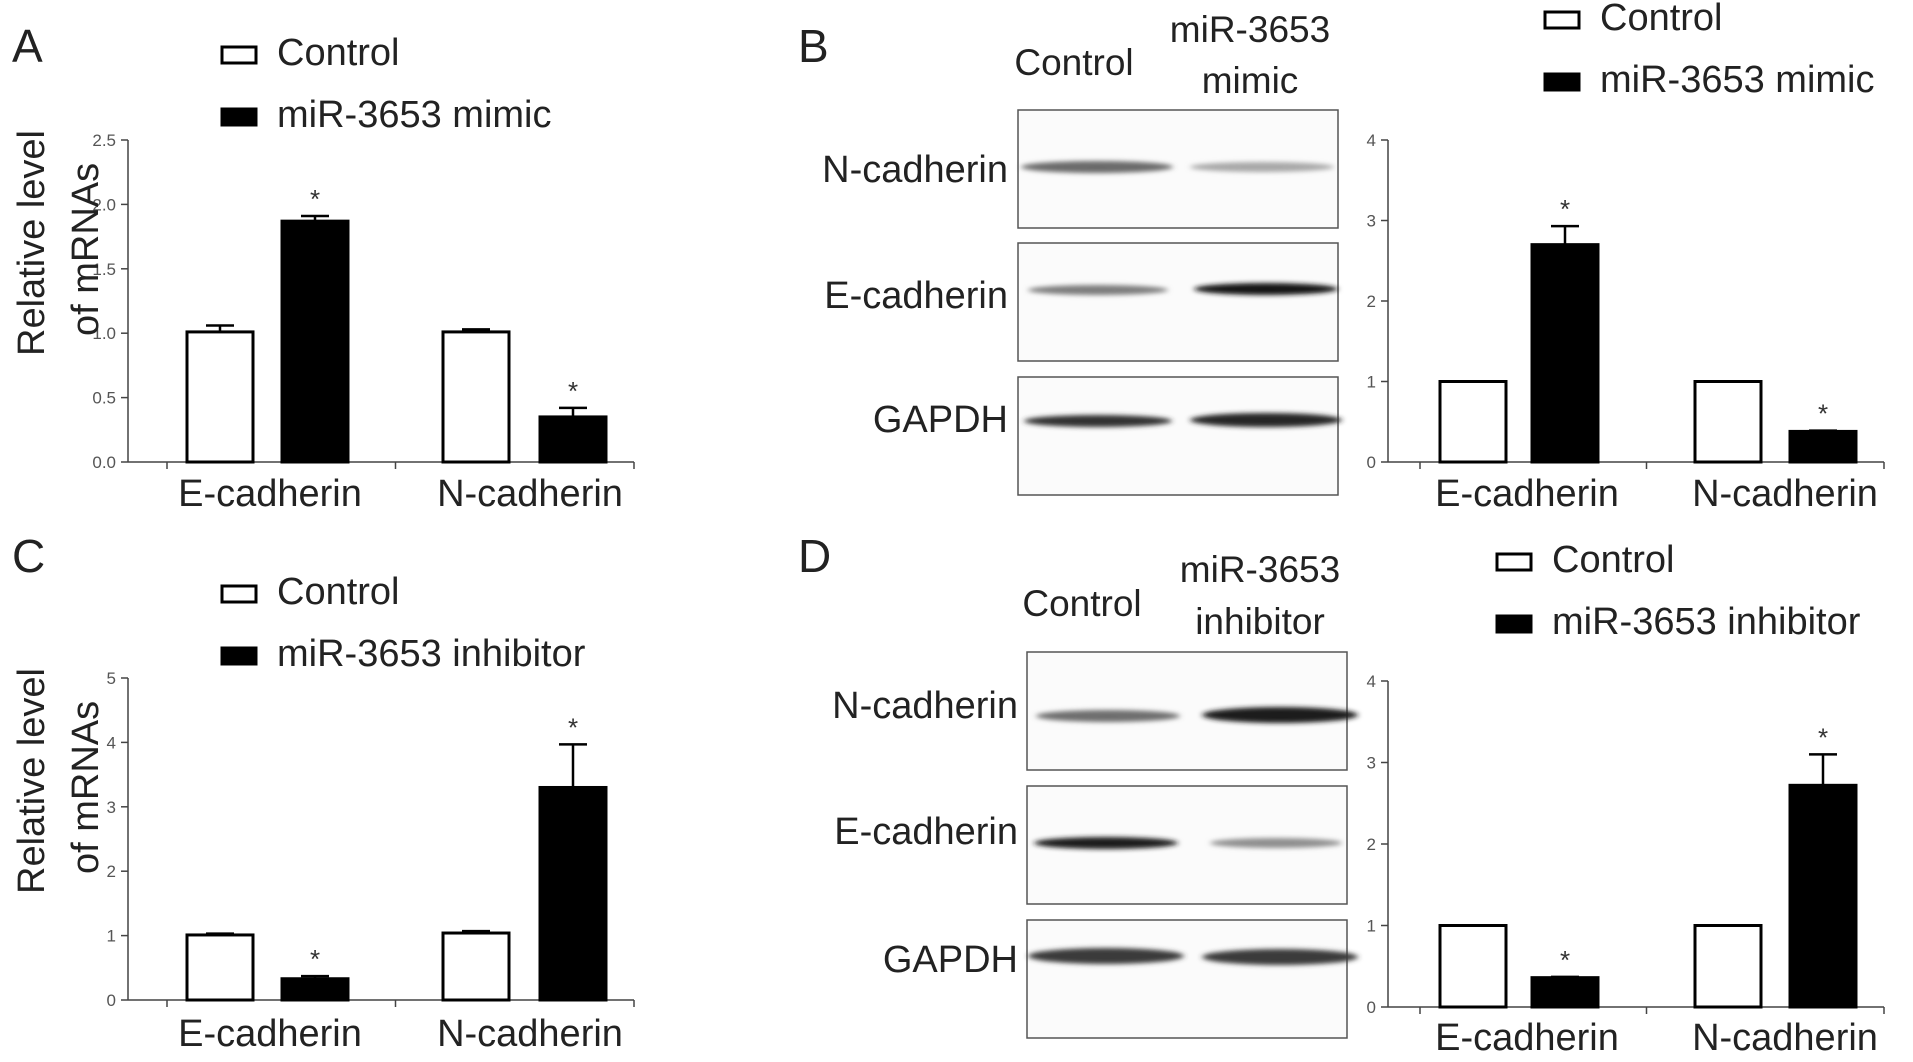 The height and width of the screenshot is (1062, 1913). Describe the element at coordinates (1262, 167) in the screenshot. I see `blot-b-band-n-treat` at that location.